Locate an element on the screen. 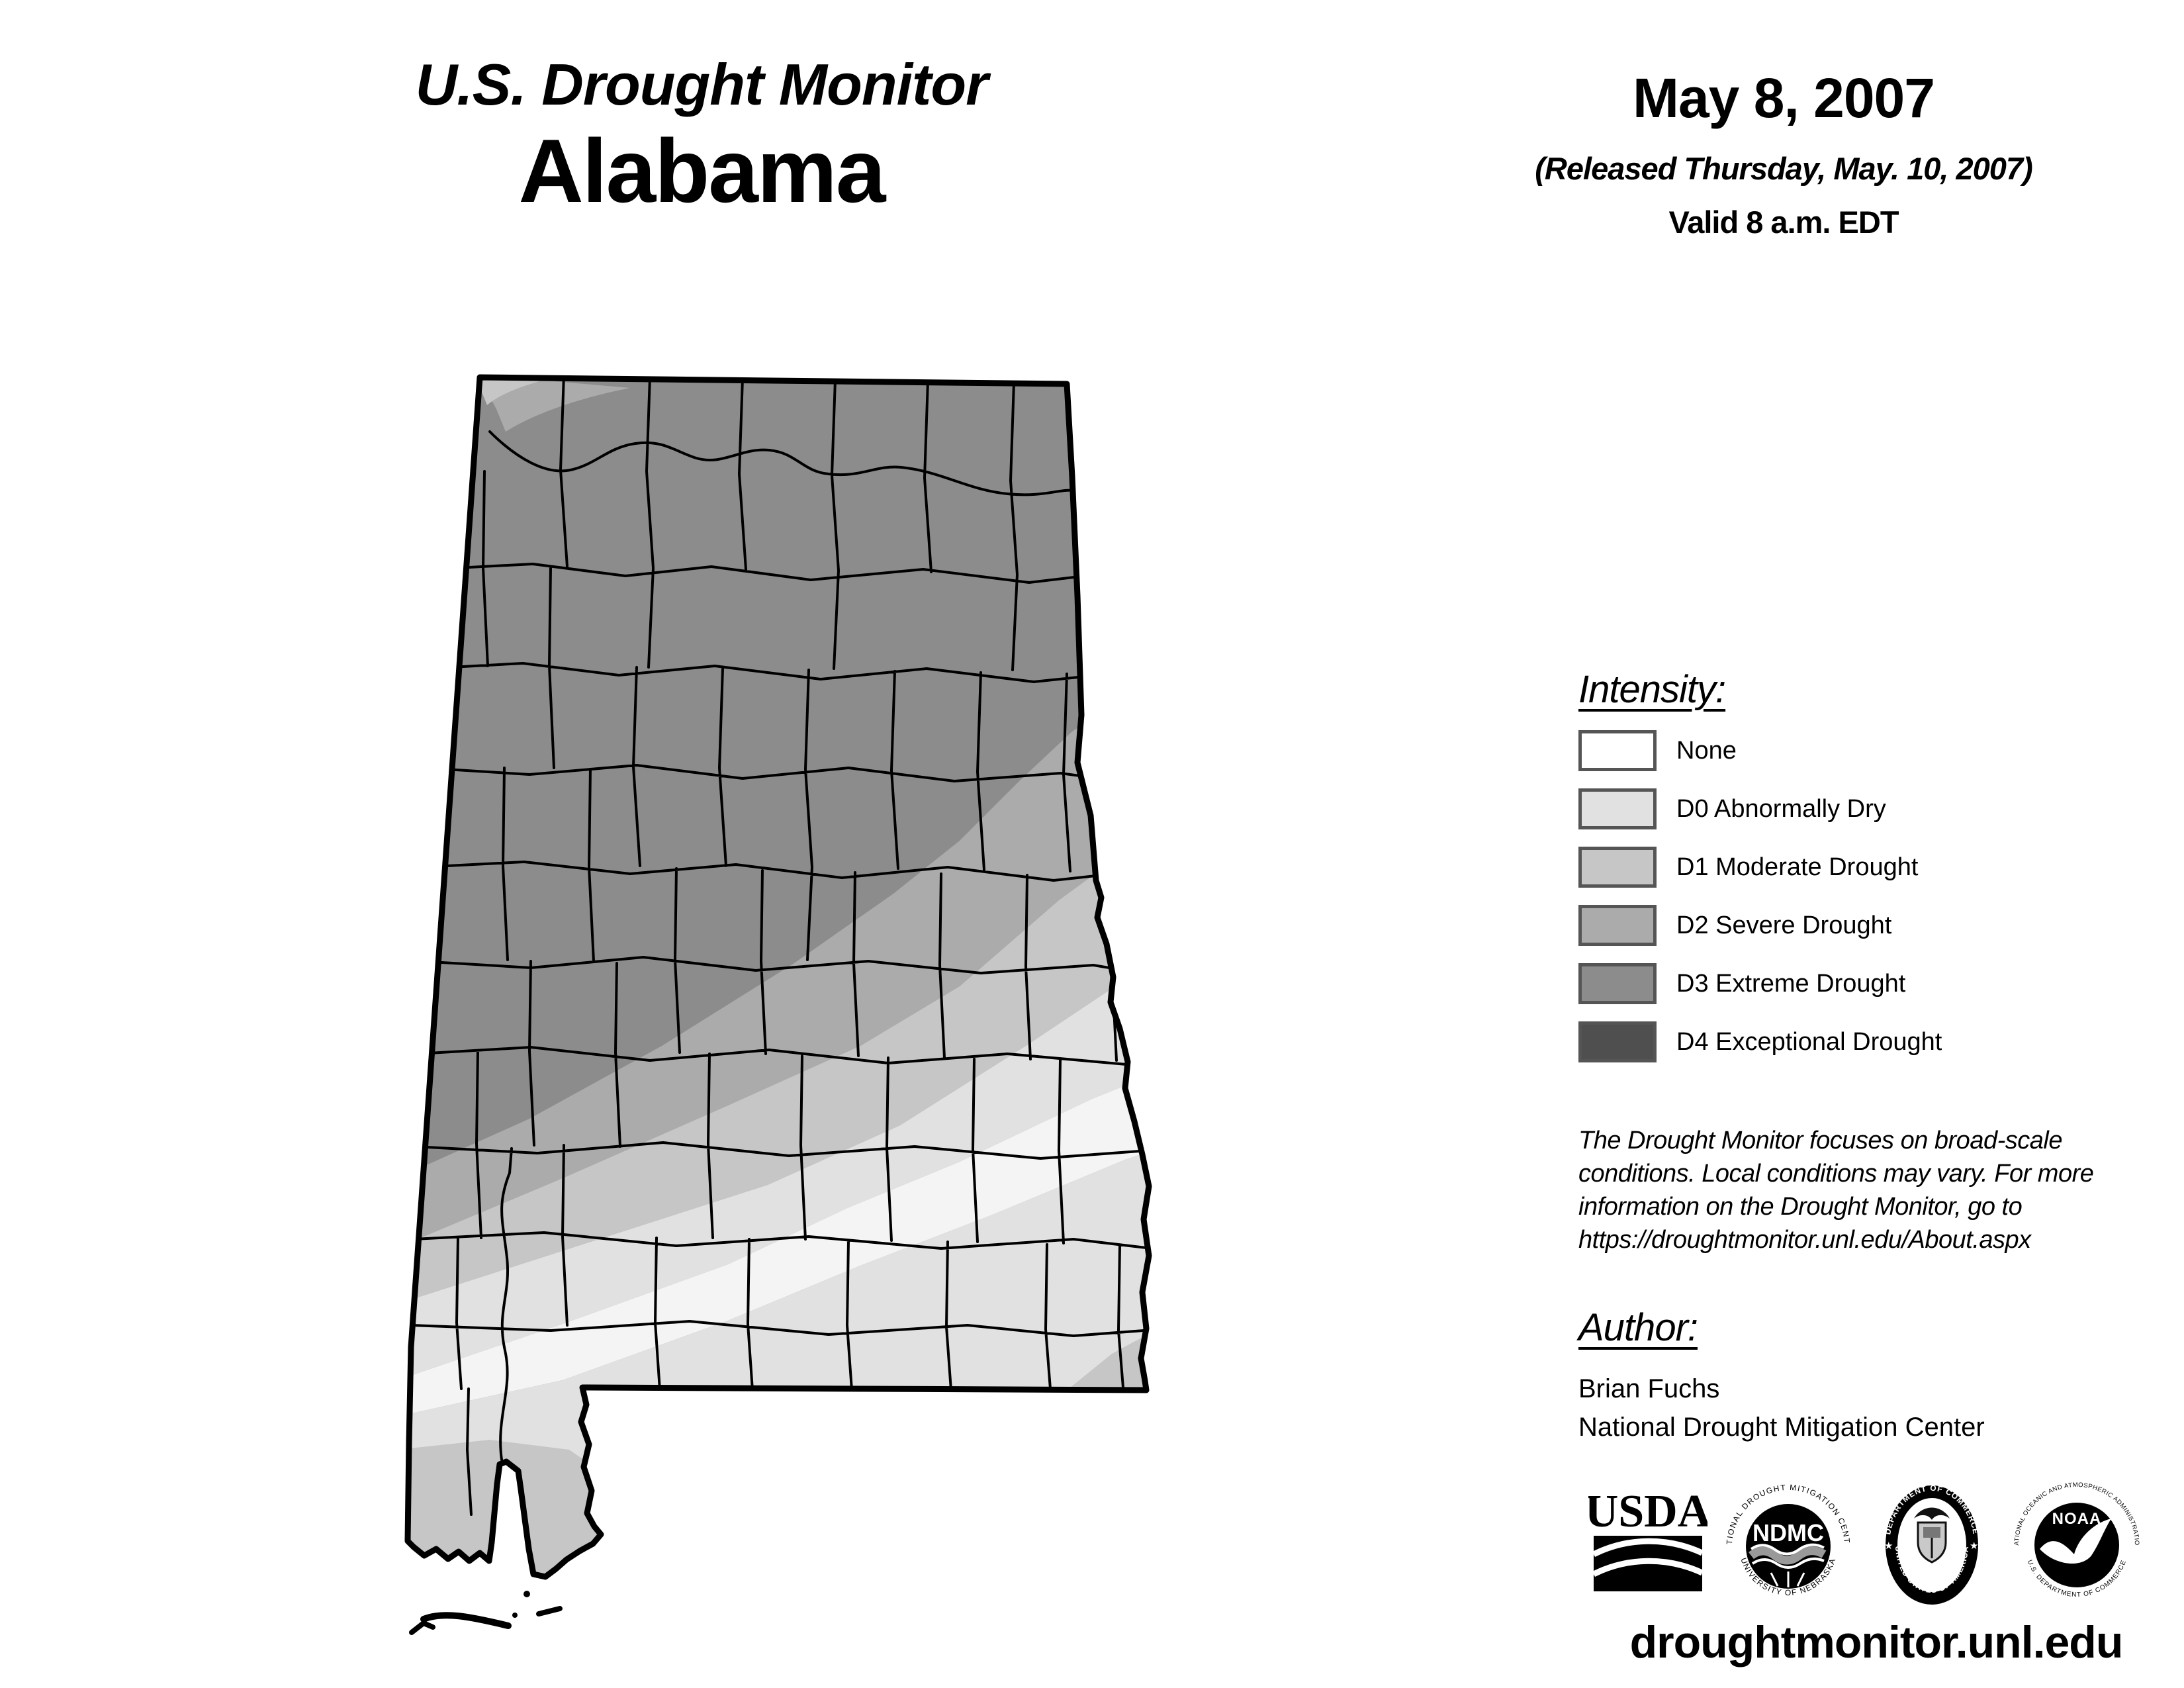  author-name: Brian Fuchs is located at coordinates (1649, 1388).